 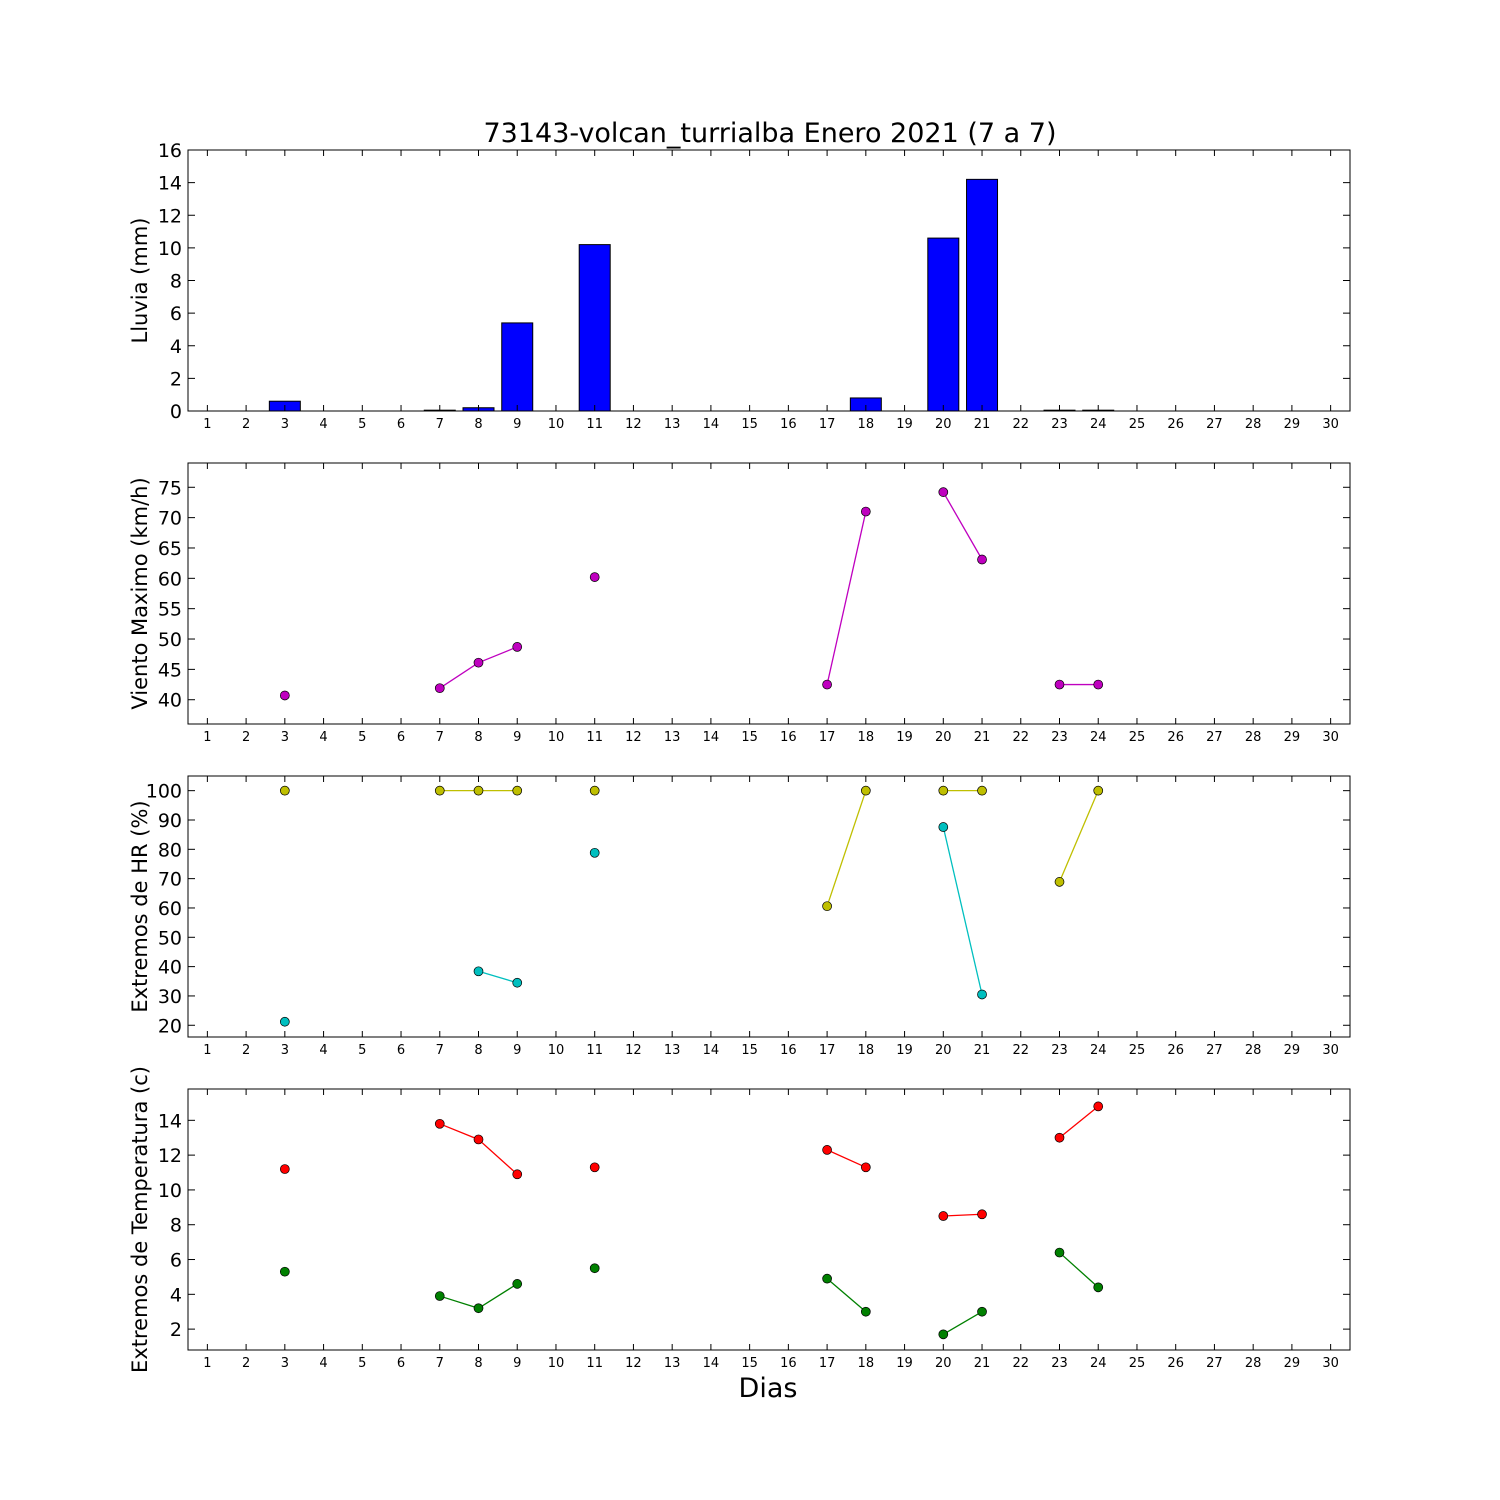 What do you see at coordinates (170, 1121) in the screenshot?
I see `temperatura-ytick-label-14: 14` at bounding box center [170, 1121].